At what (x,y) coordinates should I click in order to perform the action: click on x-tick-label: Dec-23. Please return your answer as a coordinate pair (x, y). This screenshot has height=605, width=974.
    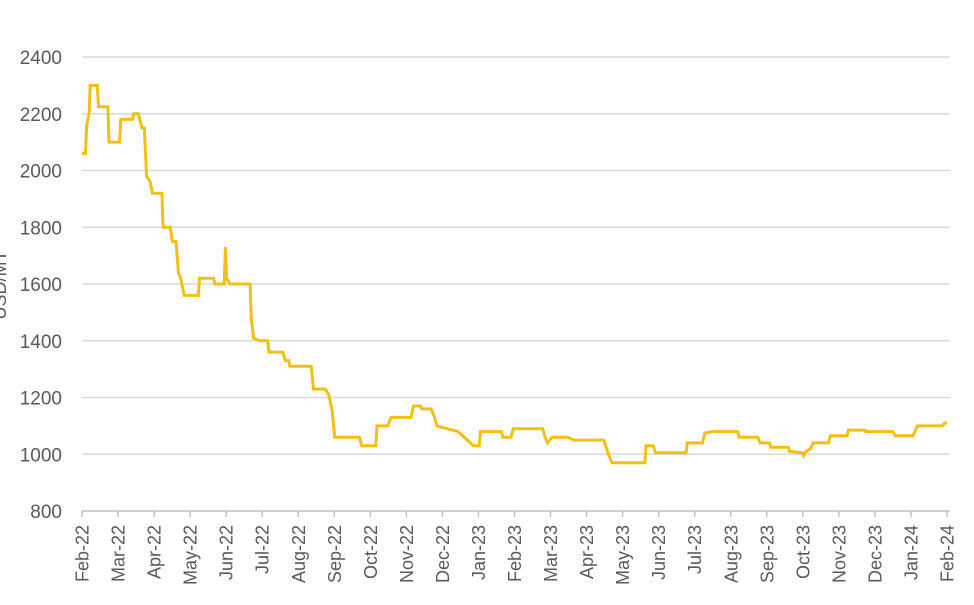
    Looking at the image, I should click on (875, 554).